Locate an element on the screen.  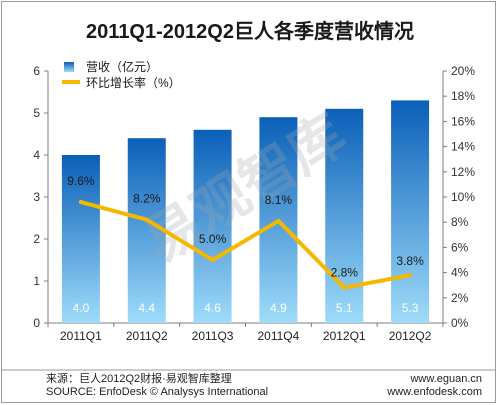
x-tick-label: 2011Q4 is located at coordinates (279, 336).